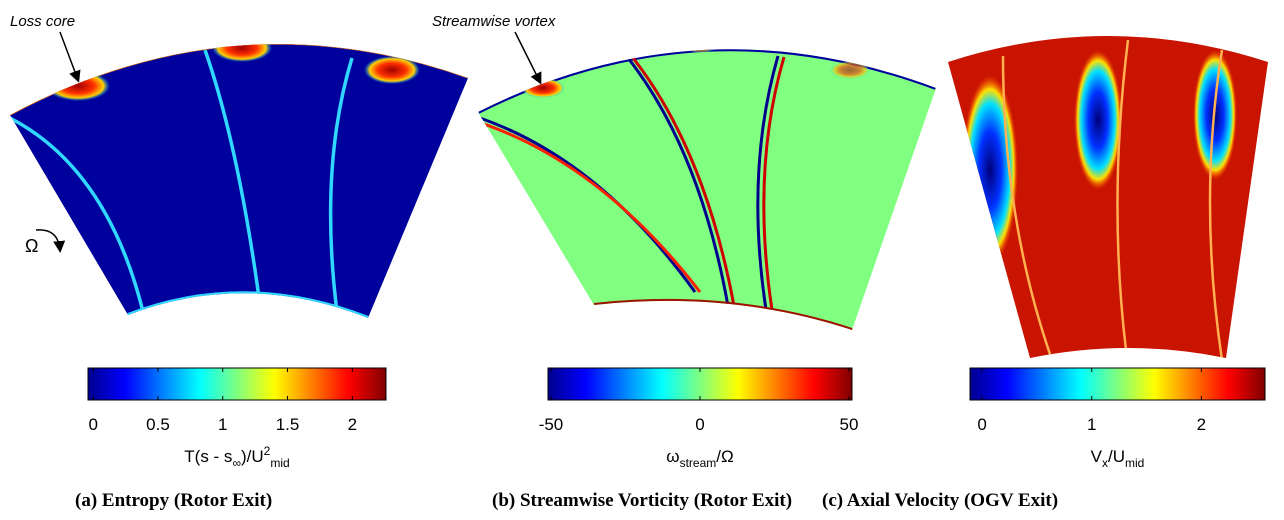 This screenshot has height=520, width=1284. Describe the element at coordinates (849, 424) in the screenshot. I see `tick-label: 50` at that location.